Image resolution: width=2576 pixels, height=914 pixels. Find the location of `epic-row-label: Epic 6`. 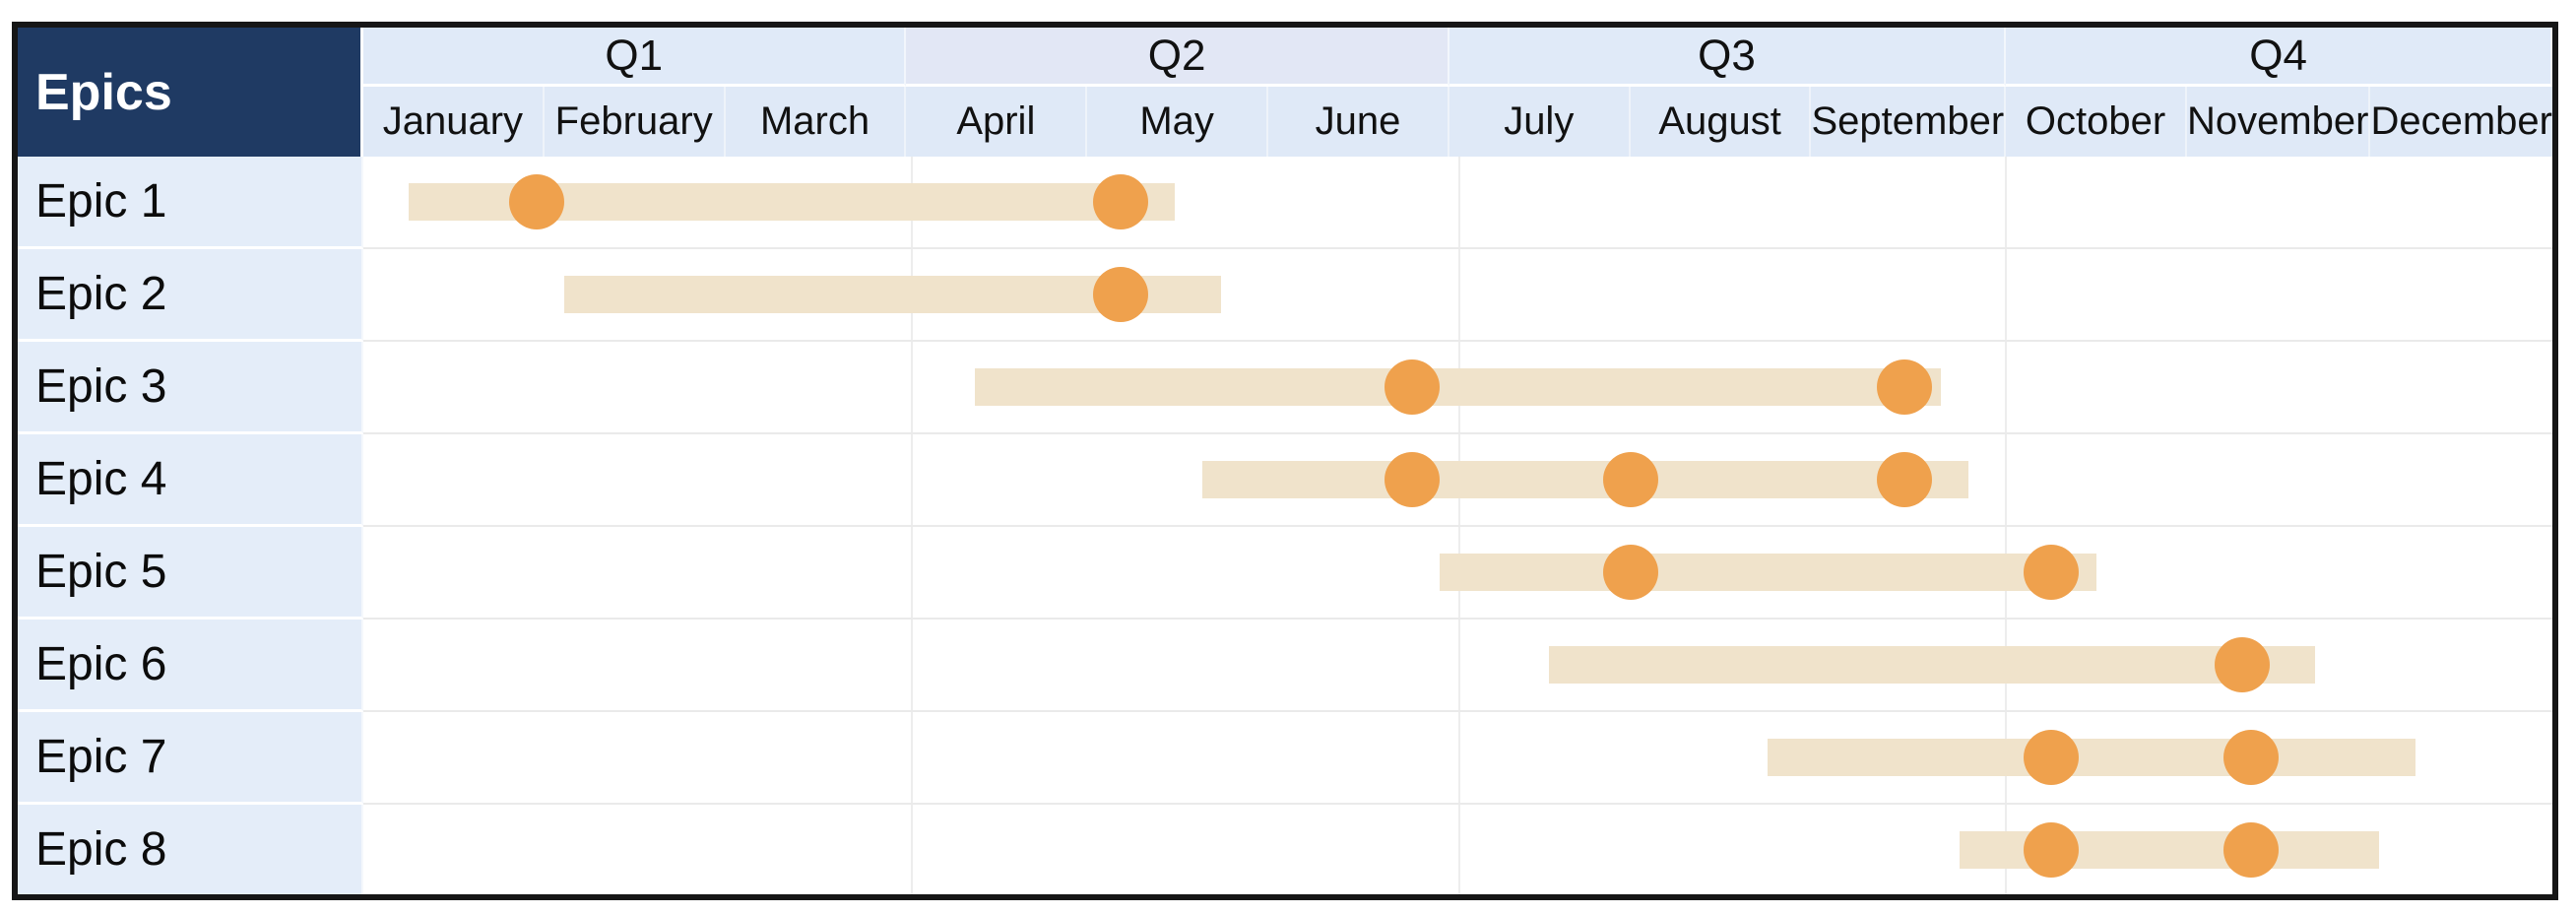

epic-row-label: Epic 6 is located at coordinates (190, 666).